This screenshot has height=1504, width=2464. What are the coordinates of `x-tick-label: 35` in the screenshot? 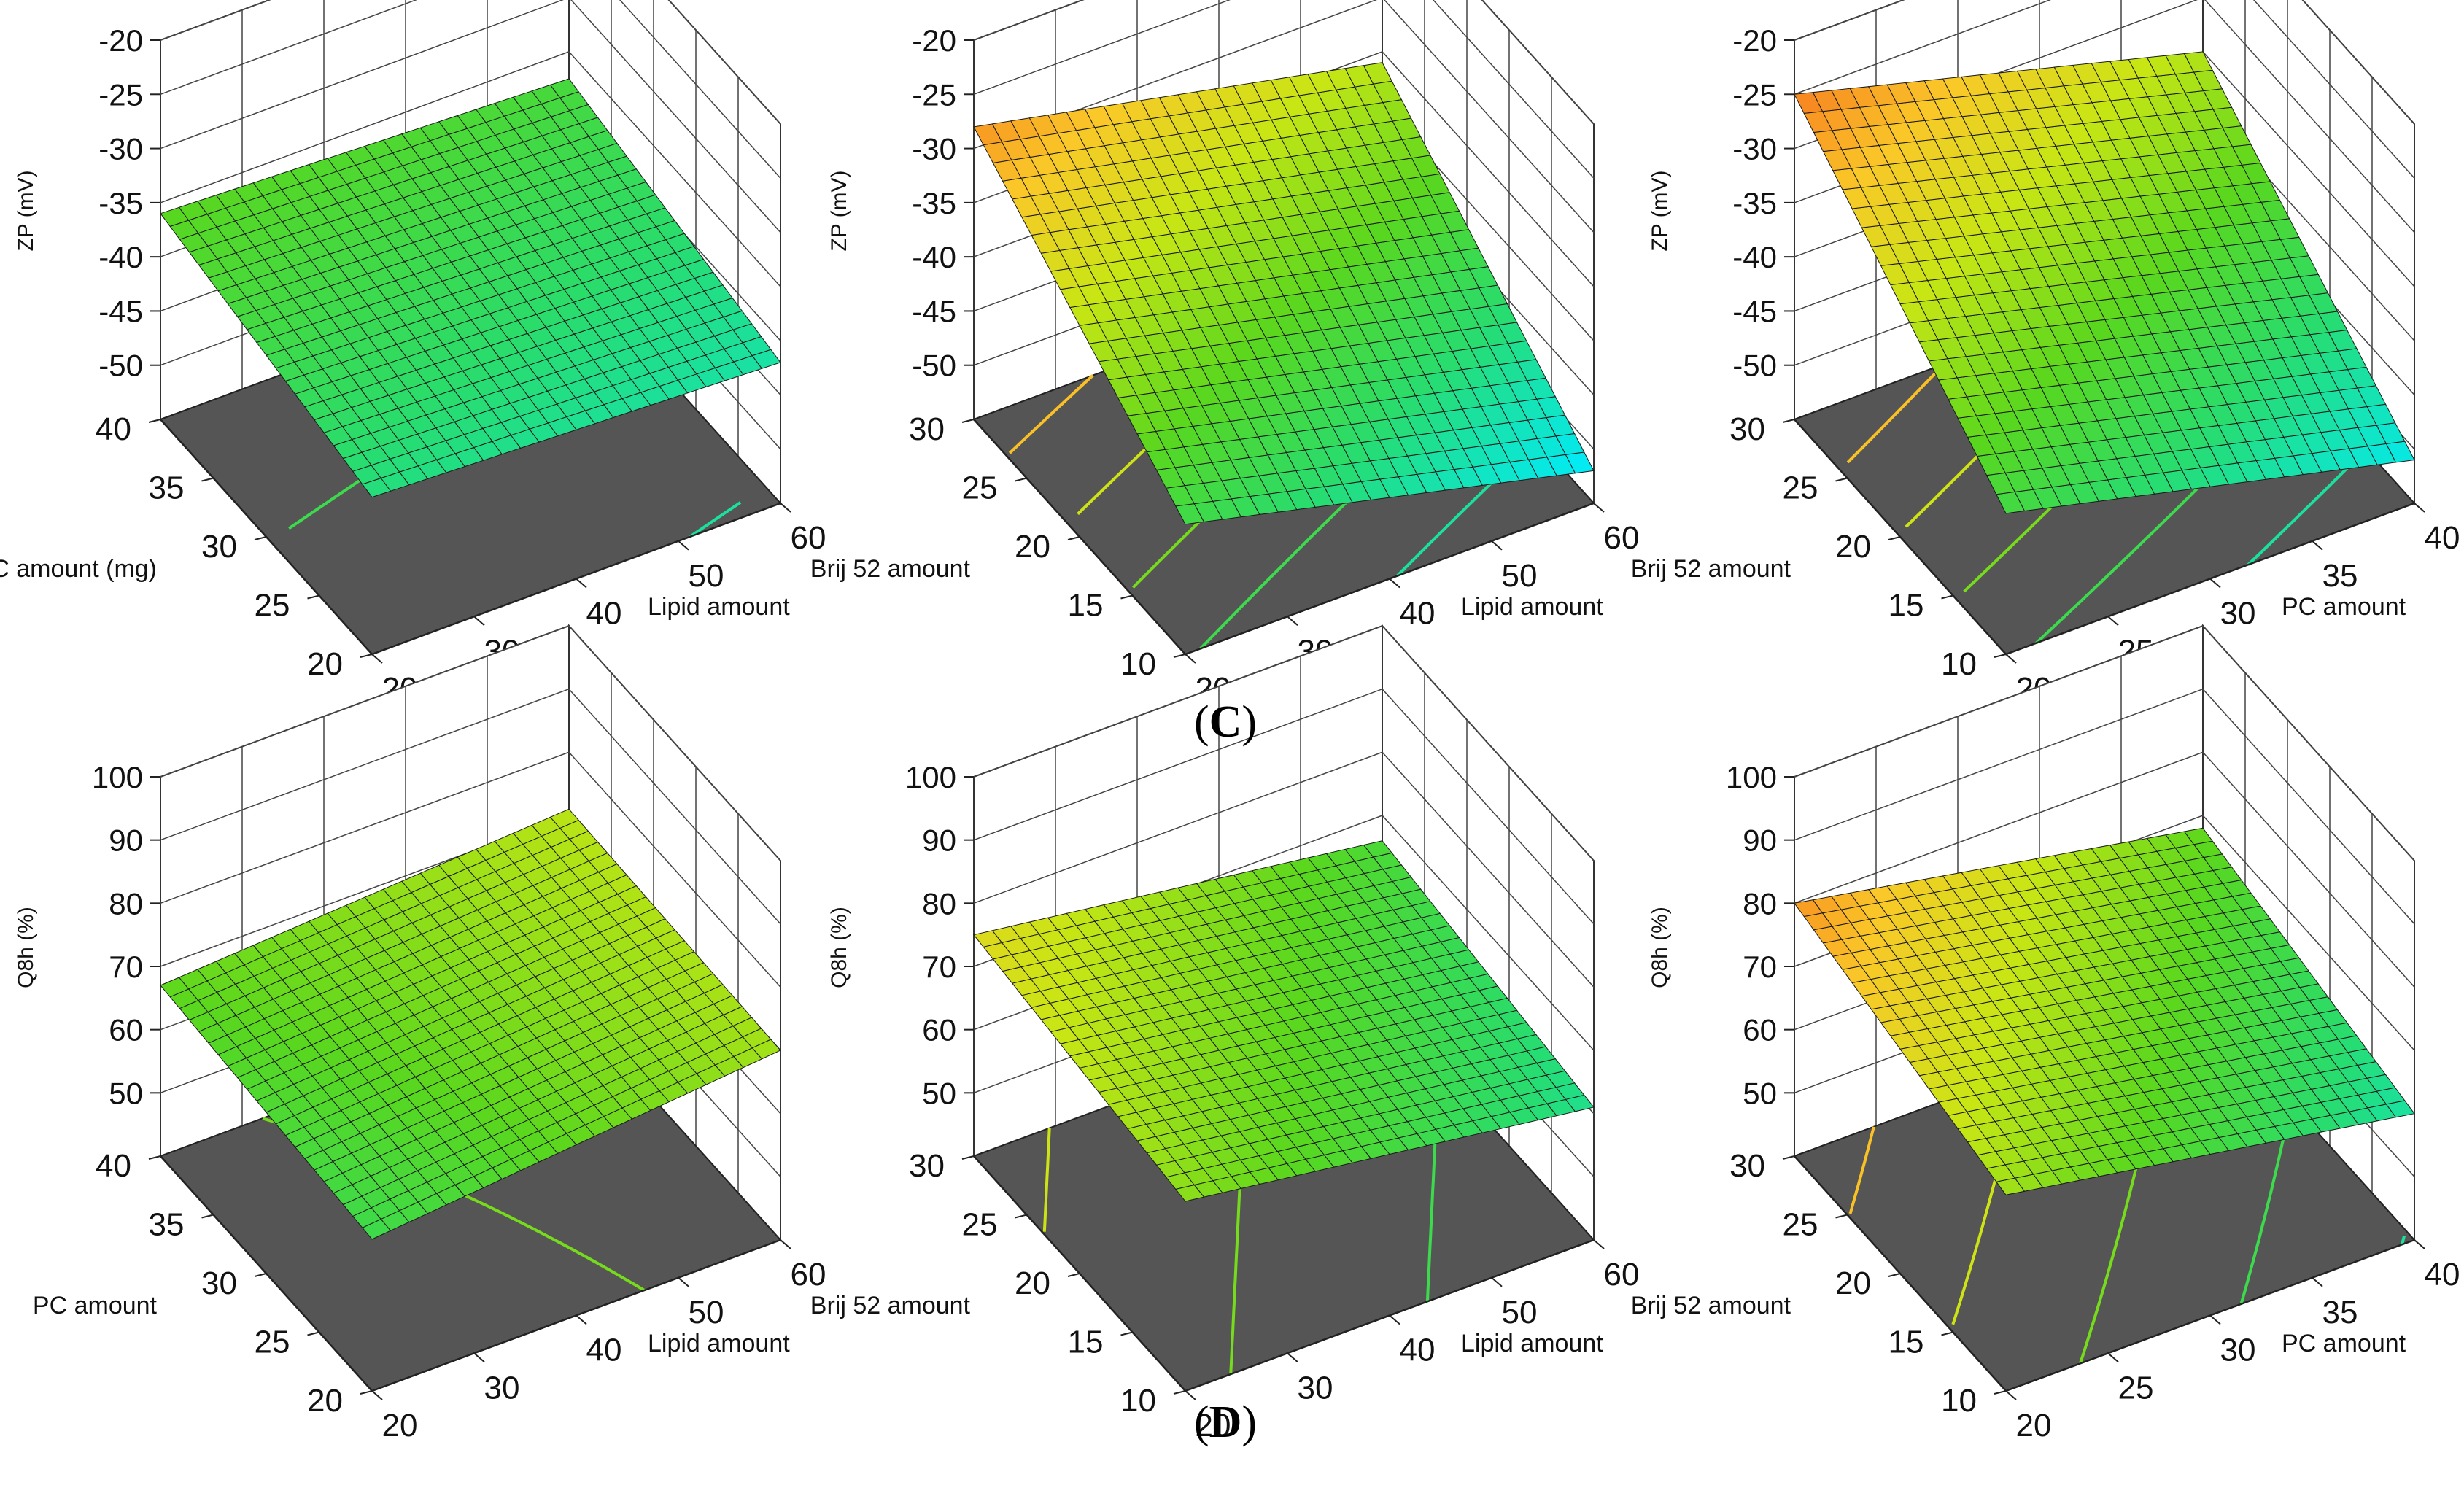 It's located at (2340, 576).